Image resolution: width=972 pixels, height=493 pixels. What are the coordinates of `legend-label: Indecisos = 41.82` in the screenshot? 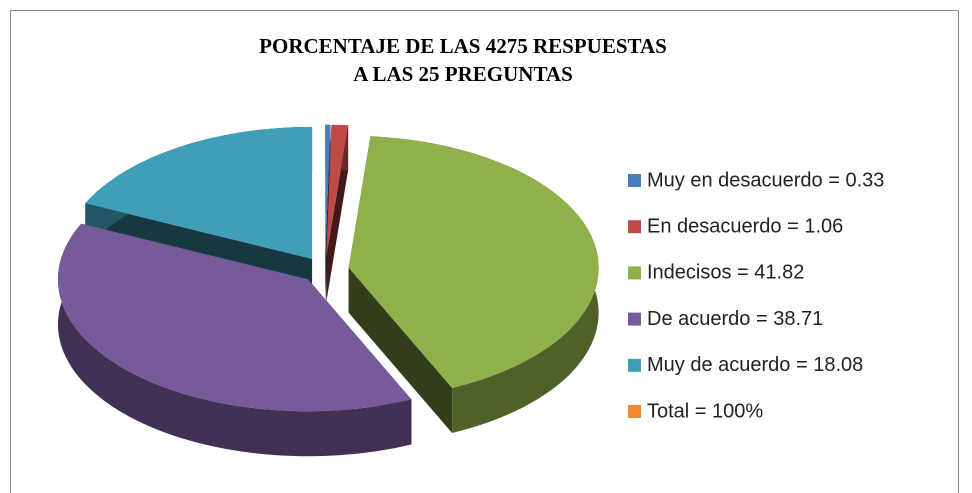 It's located at (725, 273).